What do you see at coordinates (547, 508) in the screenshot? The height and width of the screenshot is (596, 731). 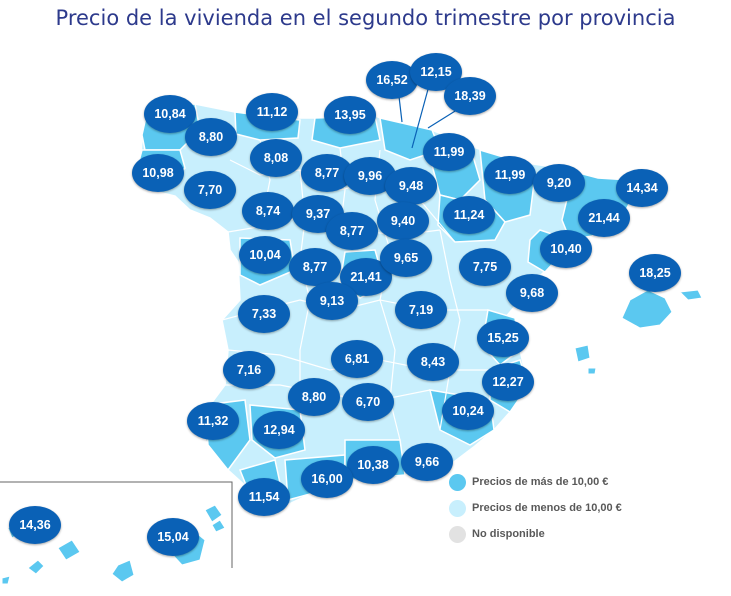 I see `legend-label: Precios de menos de 10,00 €` at bounding box center [547, 508].